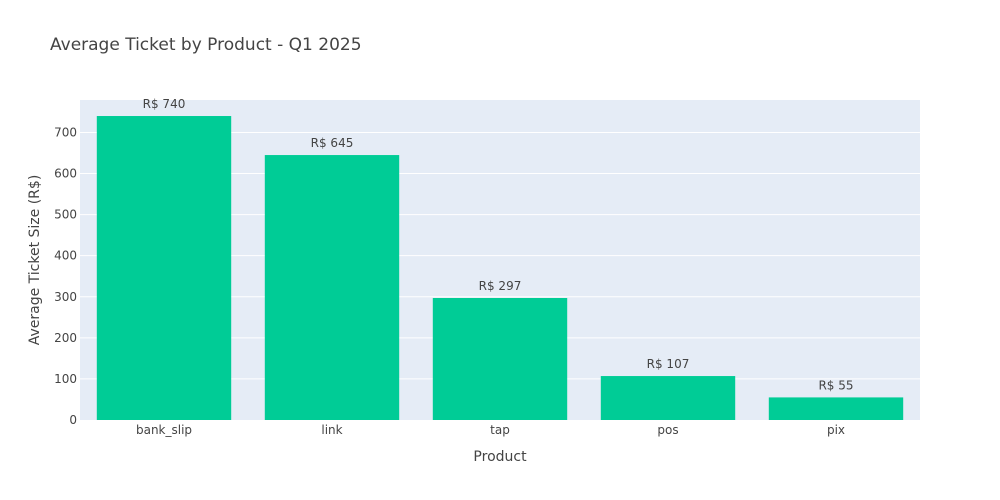 The height and width of the screenshot is (500, 1000). Describe the element at coordinates (500, 286) in the screenshot. I see `bar-value-label: R$ 297` at that location.